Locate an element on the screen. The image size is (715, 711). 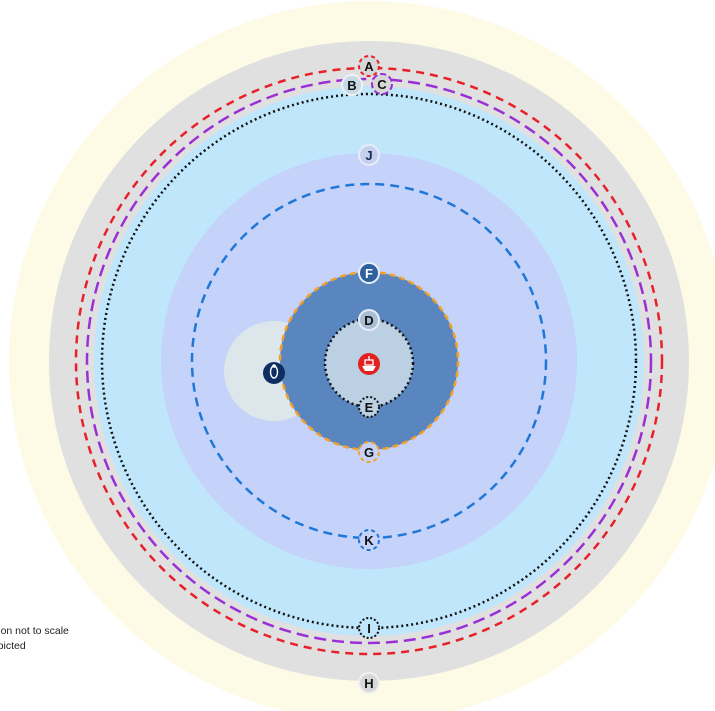
marker-b: B is located at coordinates (352, 85).